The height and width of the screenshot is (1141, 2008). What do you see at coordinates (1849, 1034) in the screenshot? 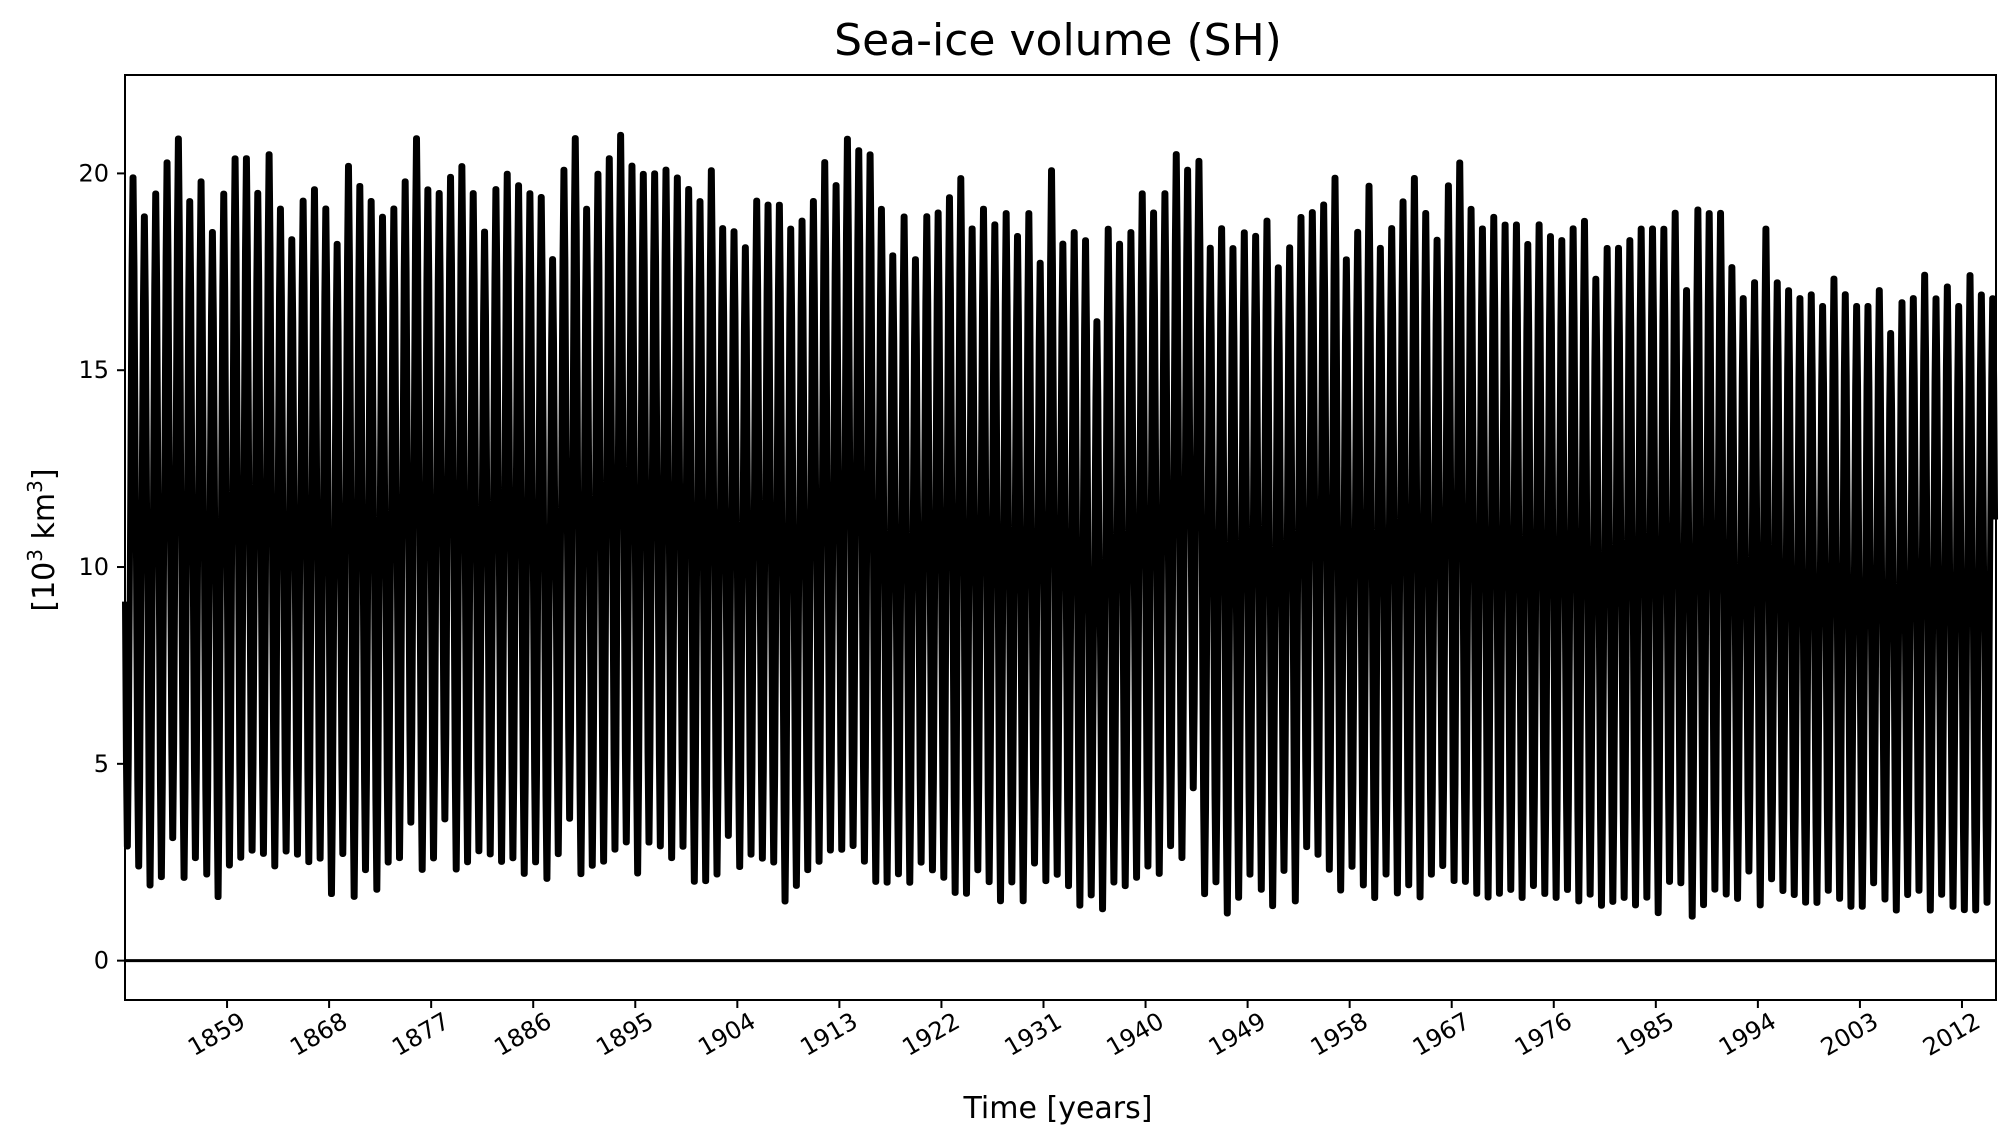
I see `x-tick-label: 2003` at bounding box center [1849, 1034].